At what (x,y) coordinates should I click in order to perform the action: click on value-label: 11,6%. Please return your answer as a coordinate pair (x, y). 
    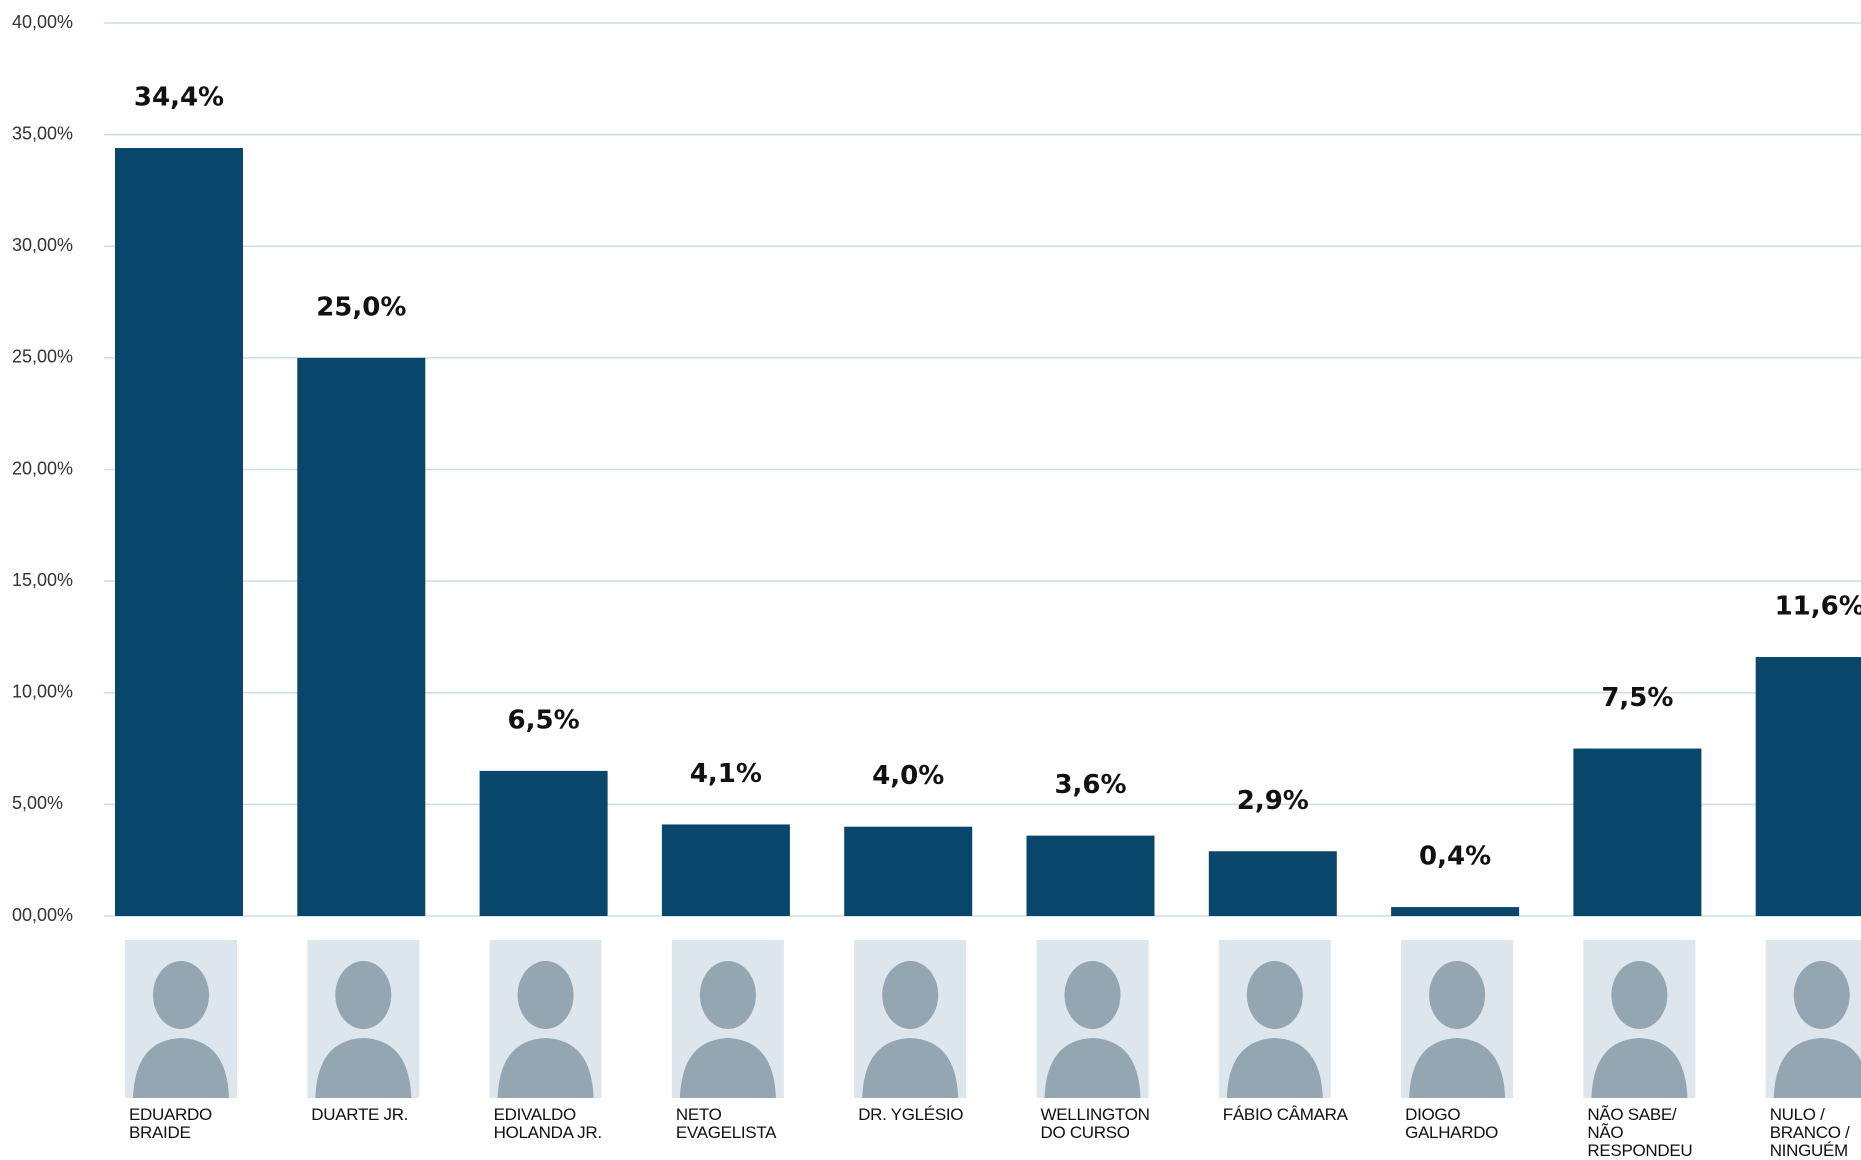
    Looking at the image, I should click on (1818, 607).